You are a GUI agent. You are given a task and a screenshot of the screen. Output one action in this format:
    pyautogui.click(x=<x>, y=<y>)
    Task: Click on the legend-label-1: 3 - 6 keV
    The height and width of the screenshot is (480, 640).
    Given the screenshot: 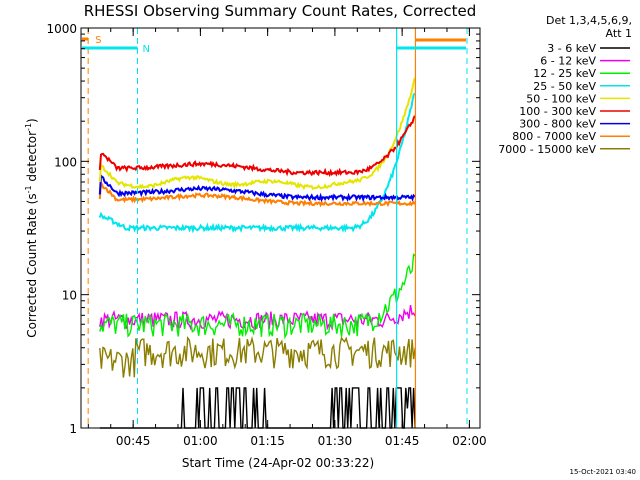 What is the action you would take?
    pyautogui.click(x=571, y=48)
    